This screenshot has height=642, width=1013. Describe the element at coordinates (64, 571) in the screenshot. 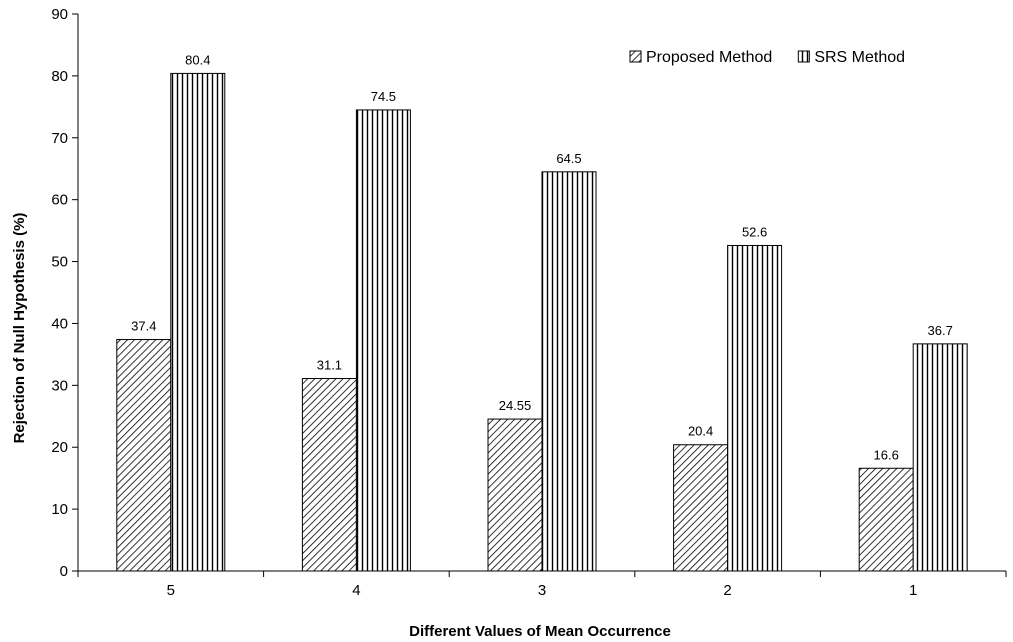

I see `y-tick-label: 0` at that location.